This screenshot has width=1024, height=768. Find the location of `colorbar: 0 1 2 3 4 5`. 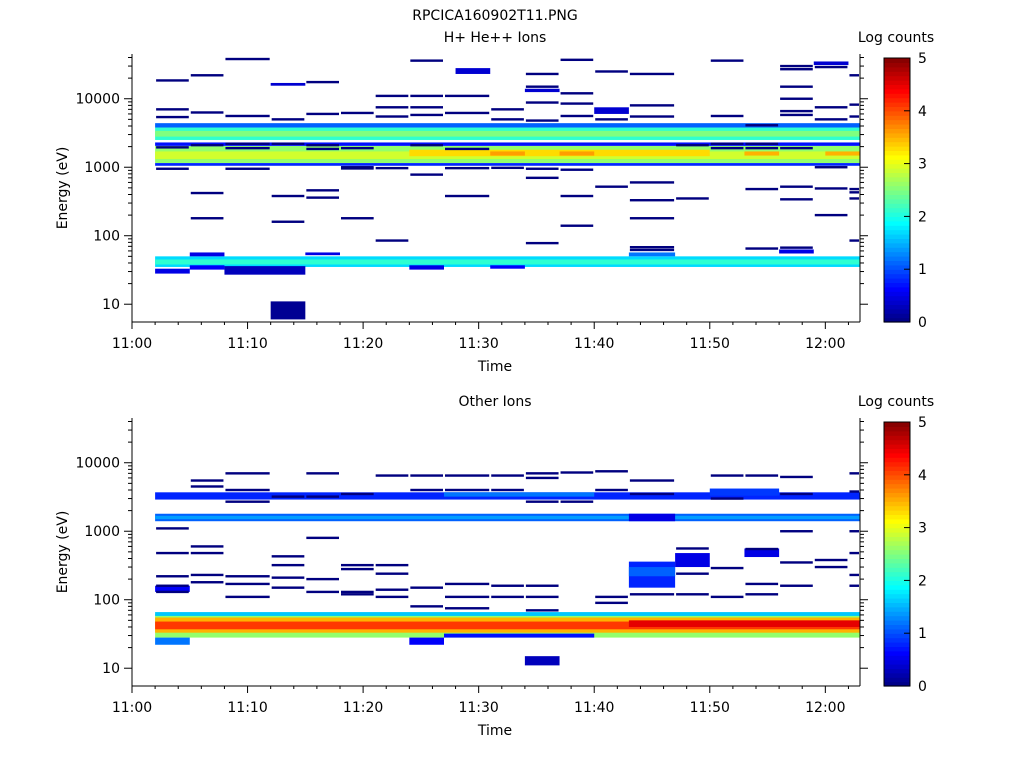

colorbar: 0 1 2 3 4 5 is located at coordinates (905, 555).